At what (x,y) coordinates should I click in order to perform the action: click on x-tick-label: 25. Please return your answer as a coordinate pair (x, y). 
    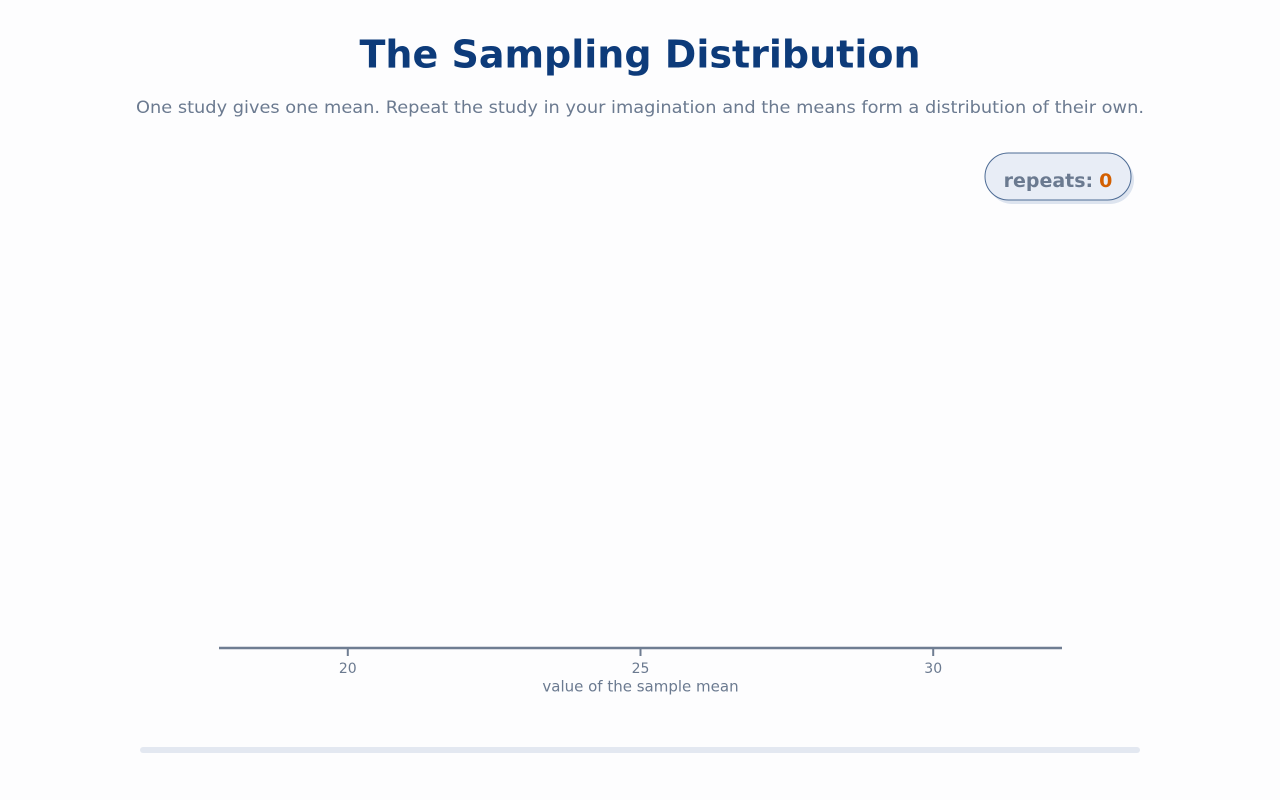
    Looking at the image, I should click on (641, 669).